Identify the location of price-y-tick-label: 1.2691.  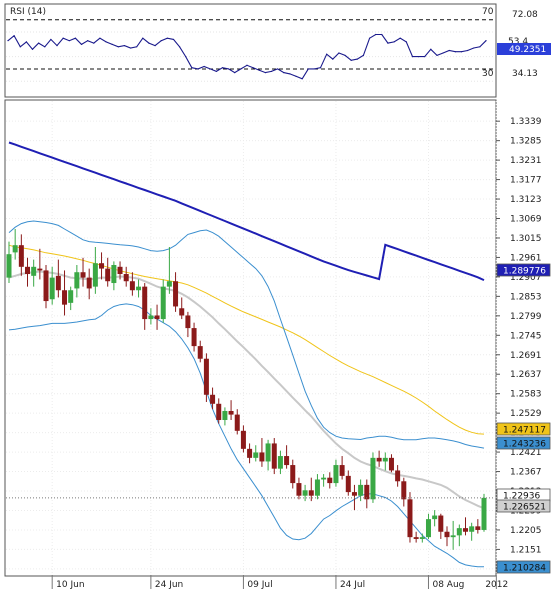
(526, 356).